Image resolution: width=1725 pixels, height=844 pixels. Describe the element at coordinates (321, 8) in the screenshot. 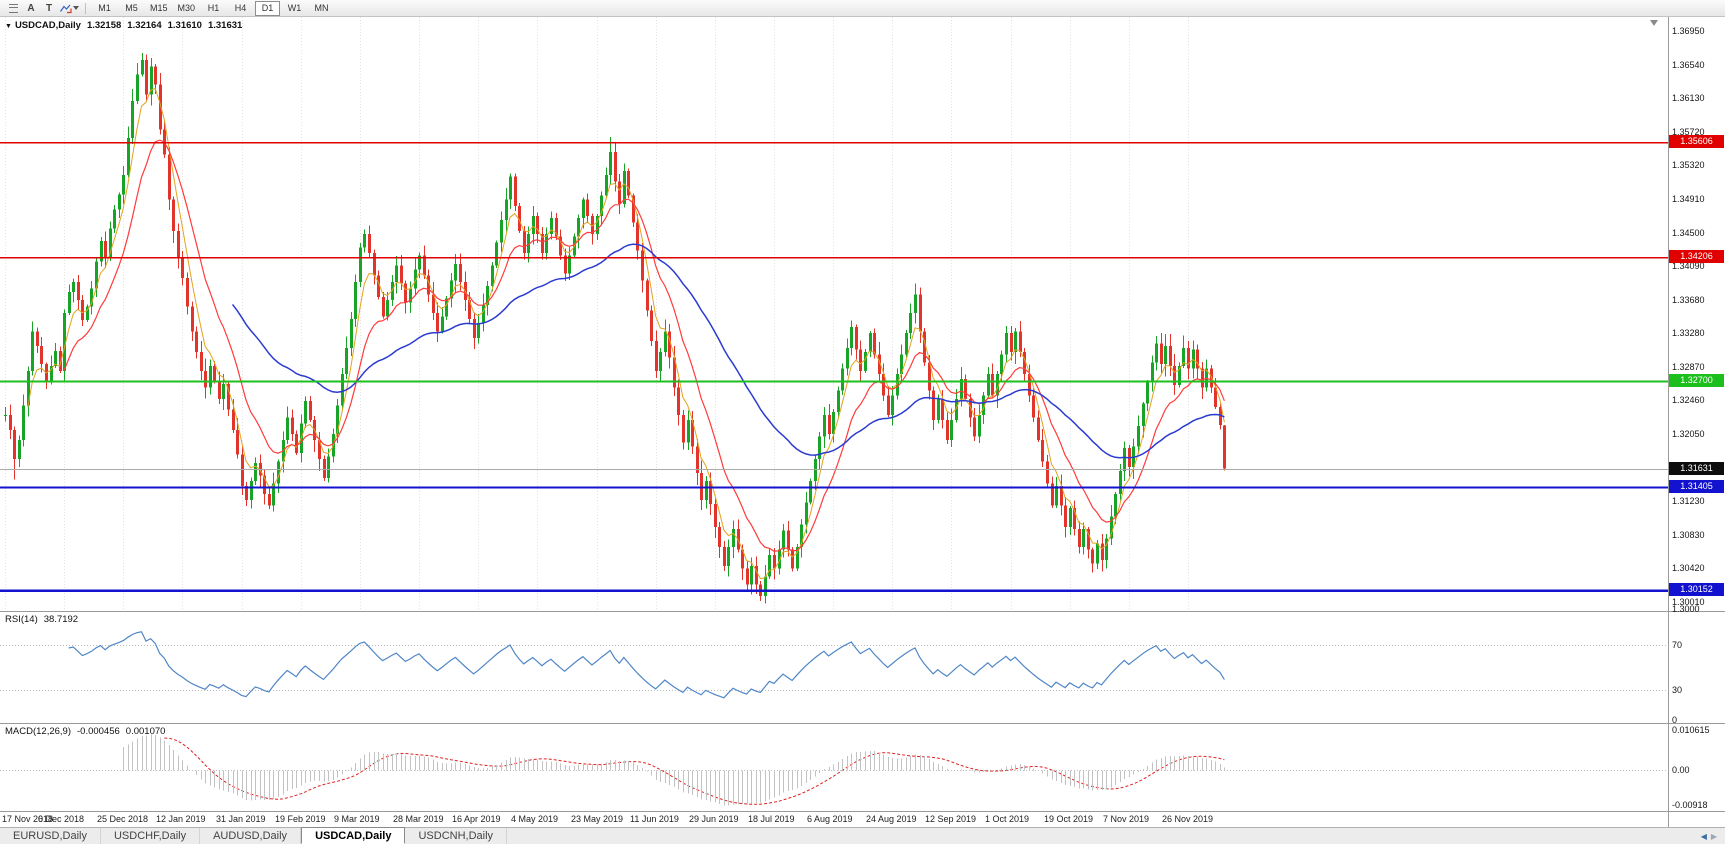

I see `timeframe-button-mn: MN` at that location.